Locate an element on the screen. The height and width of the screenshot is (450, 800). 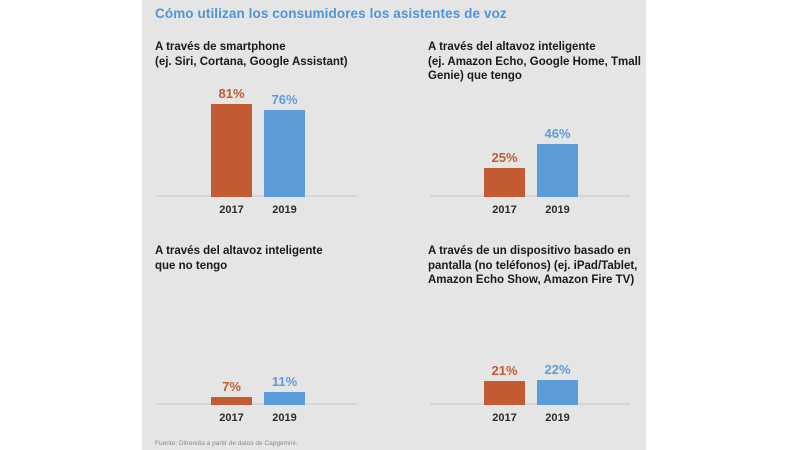
value-label-2019: 46% is located at coordinates (557, 133).